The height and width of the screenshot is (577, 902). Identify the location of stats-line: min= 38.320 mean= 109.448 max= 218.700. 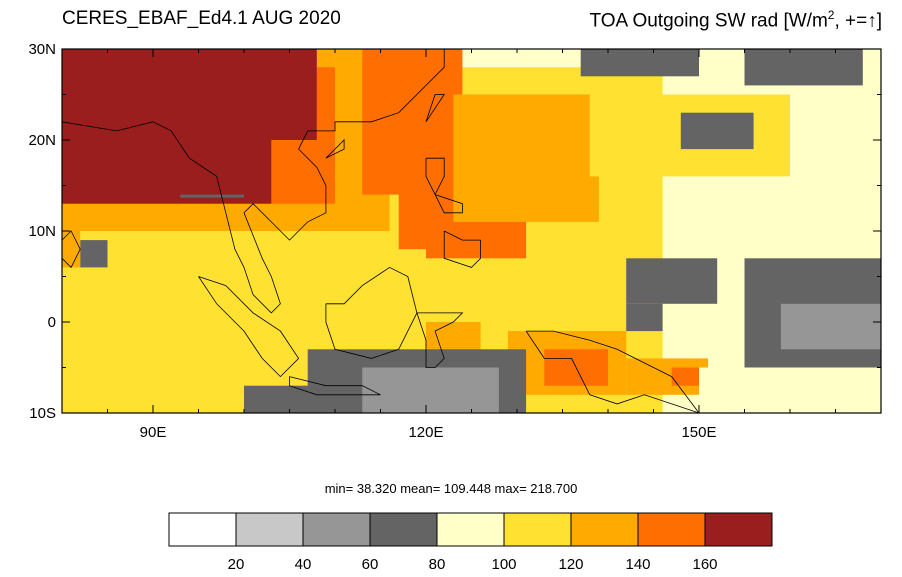
(451, 488).